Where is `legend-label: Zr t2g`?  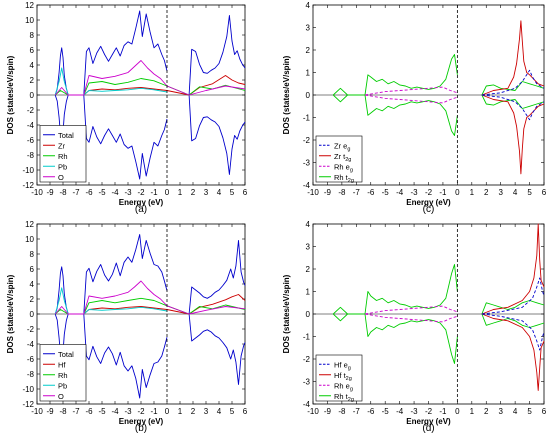
legend-label: Zr t2g is located at coordinates (342, 157).